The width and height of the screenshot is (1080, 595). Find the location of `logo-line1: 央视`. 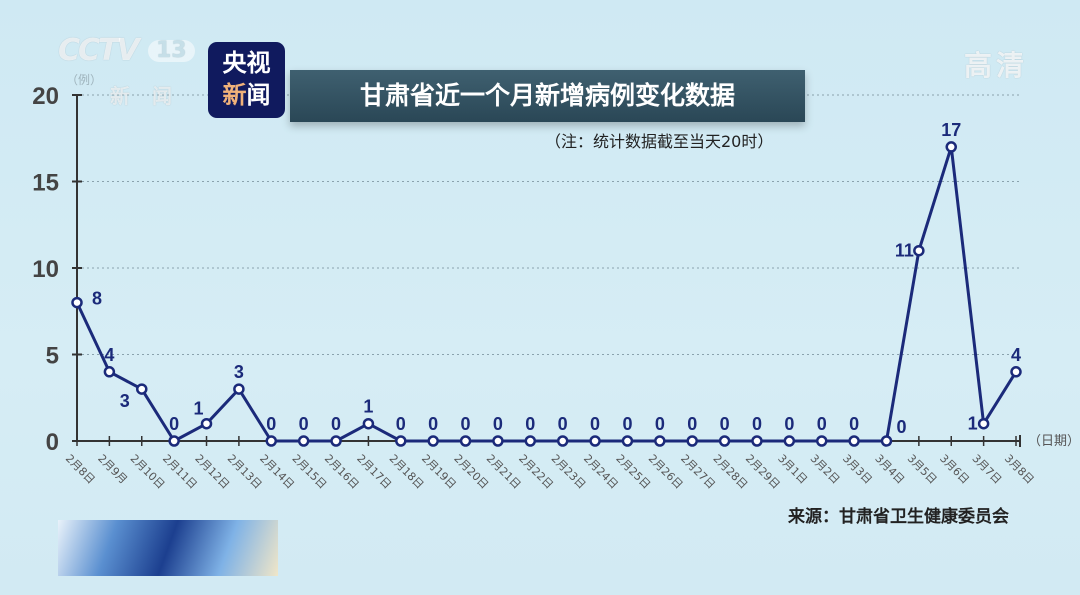

logo-line1: 央视 is located at coordinates (246, 63).